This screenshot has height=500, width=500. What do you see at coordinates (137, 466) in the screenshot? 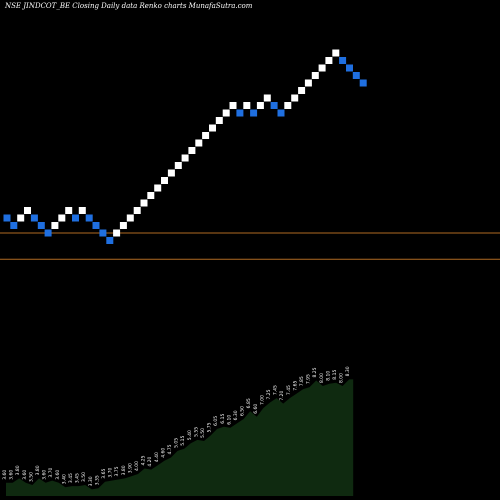
I see `price-label: 4.00` at bounding box center [137, 466].